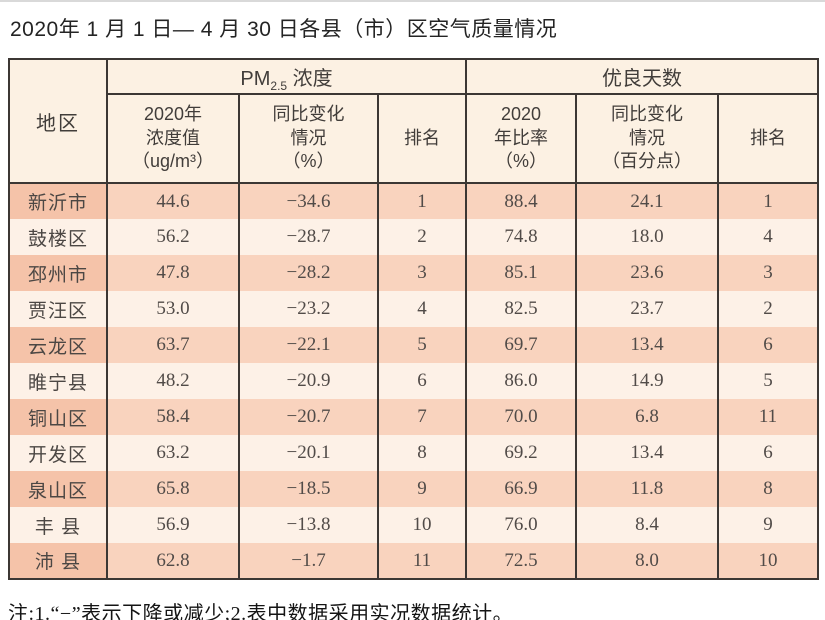 The height and width of the screenshot is (620, 825). What do you see at coordinates (308, 237) in the screenshot?
I see `pm-change-cell: −28.7` at bounding box center [308, 237].